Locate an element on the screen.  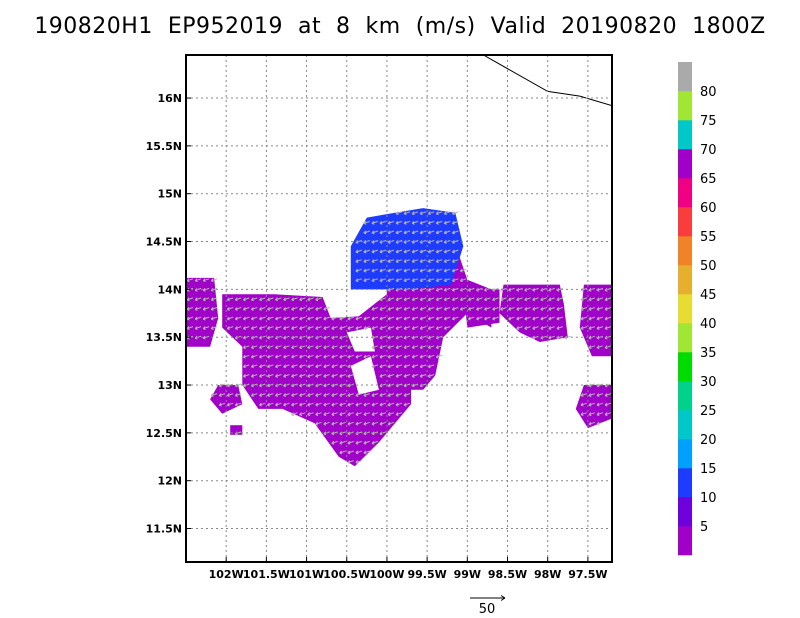
no-data-hole is located at coordinates (360, 339).